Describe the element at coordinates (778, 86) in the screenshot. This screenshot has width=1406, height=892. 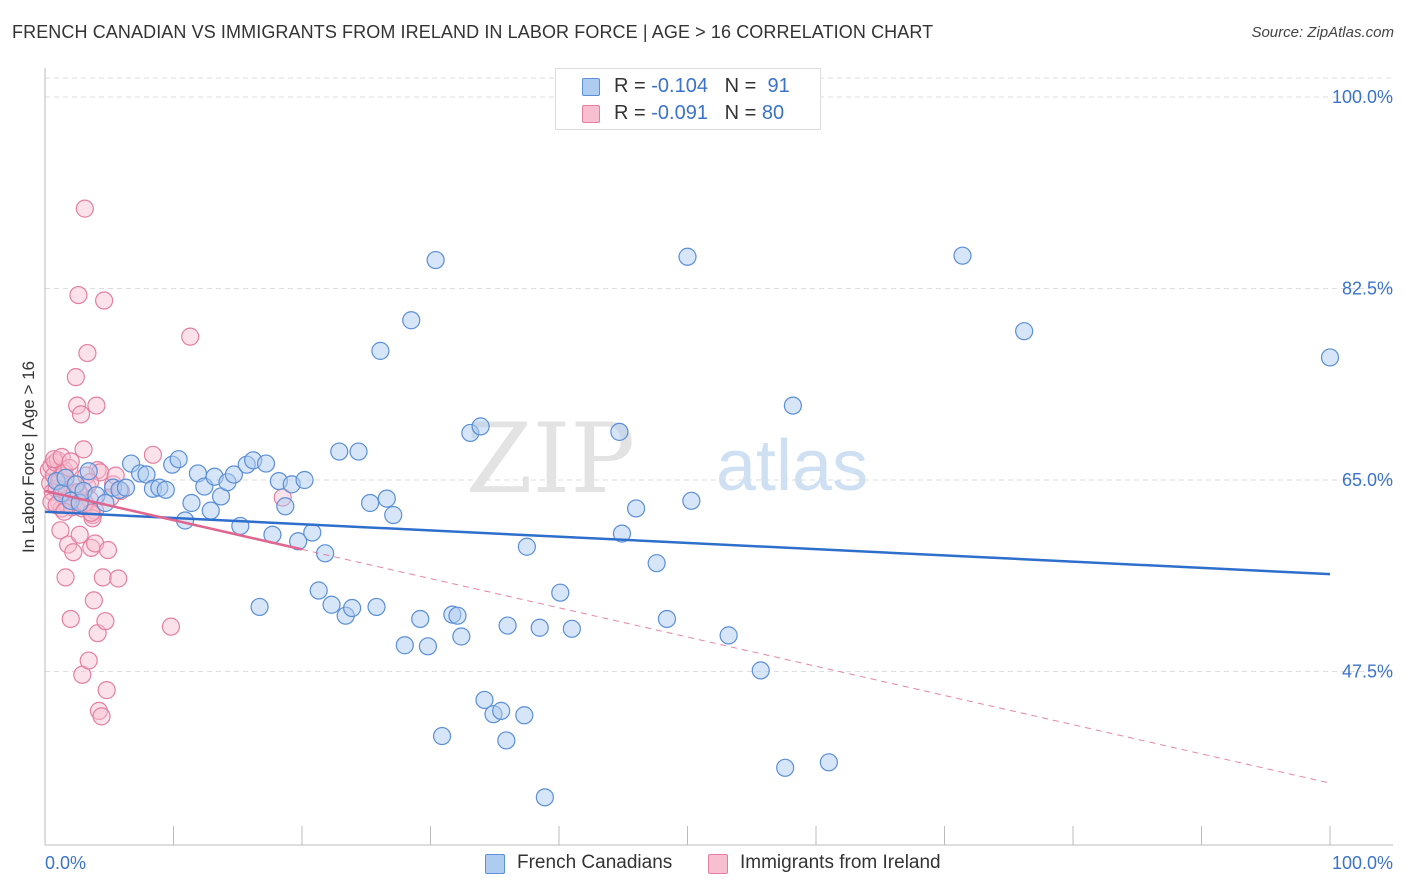
I see `n-value: 91` at that location.